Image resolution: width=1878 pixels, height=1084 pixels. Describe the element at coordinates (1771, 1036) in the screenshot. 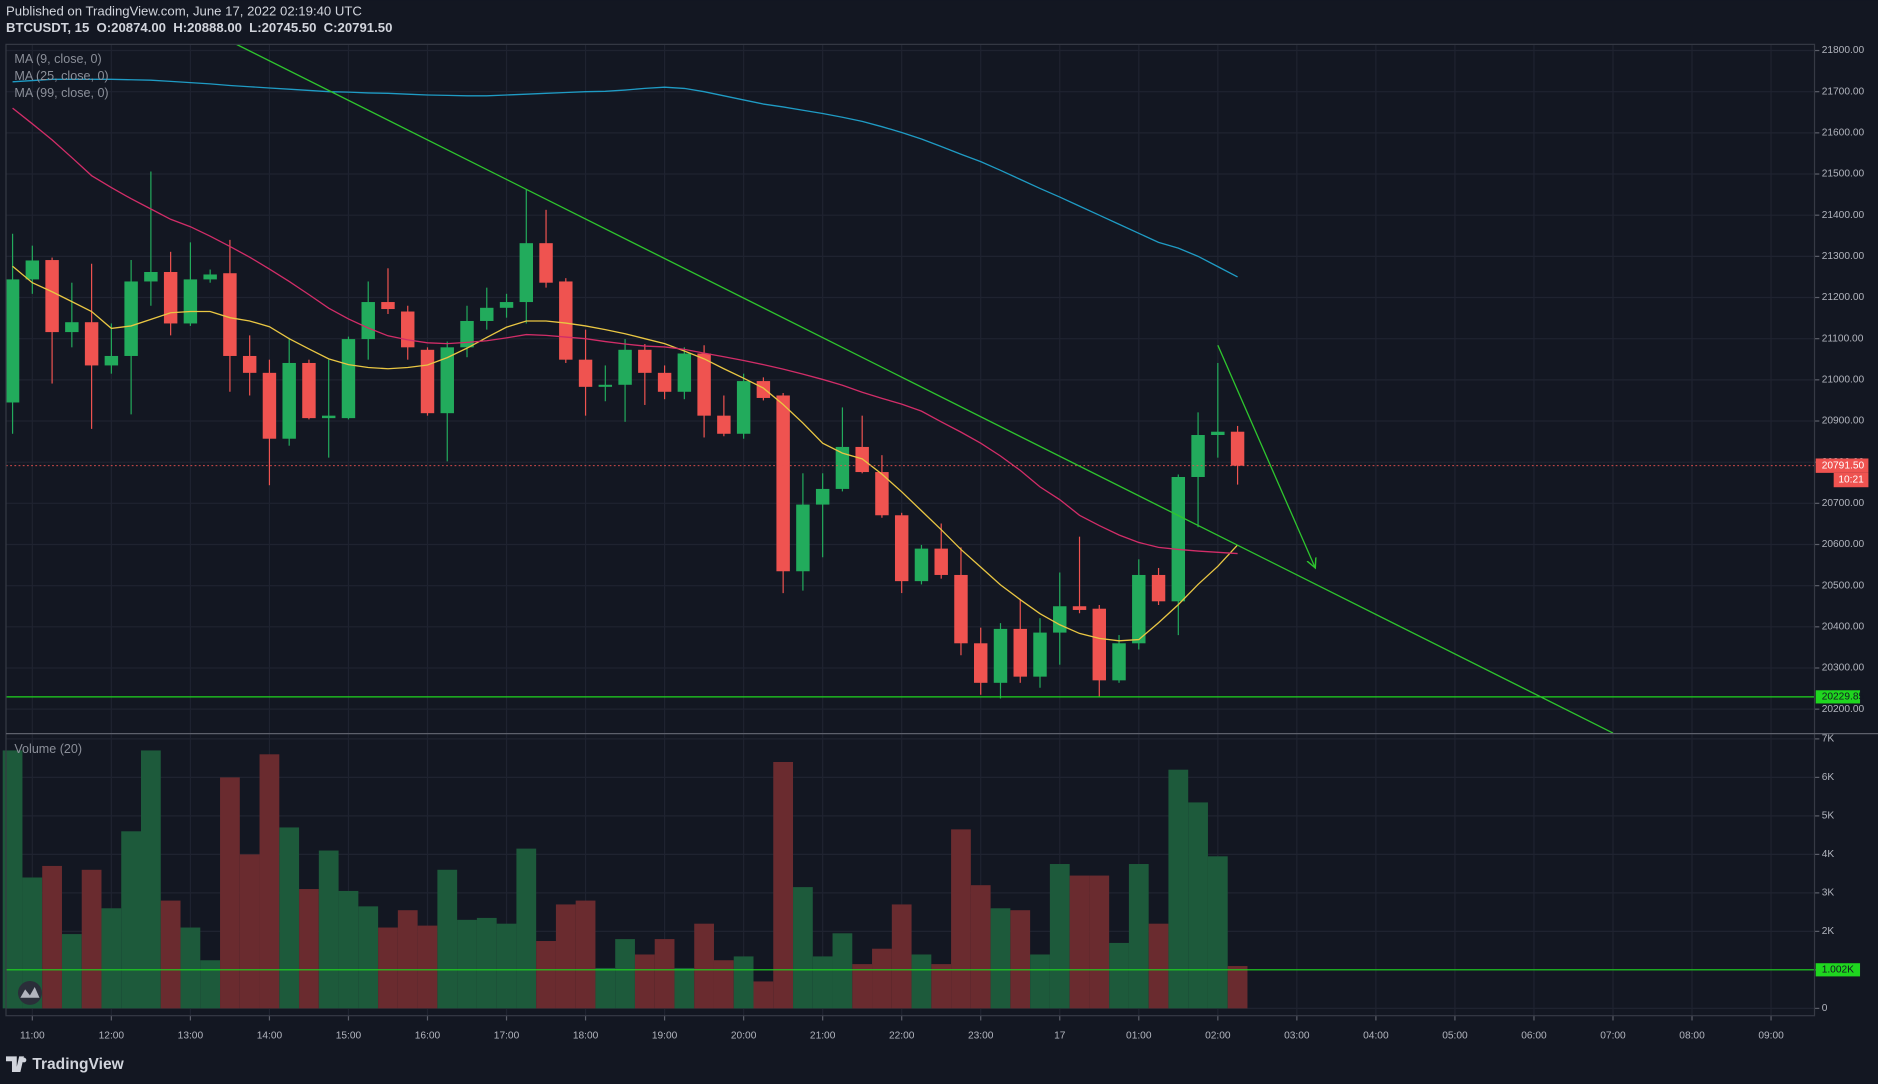

I see `x-tick-label: 09:00` at that location.